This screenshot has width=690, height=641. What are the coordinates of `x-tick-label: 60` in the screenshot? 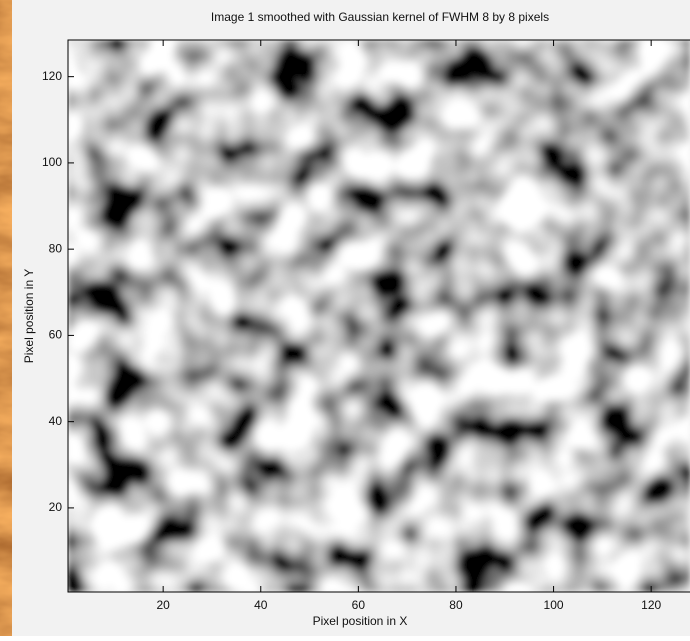 It's located at (359, 605).